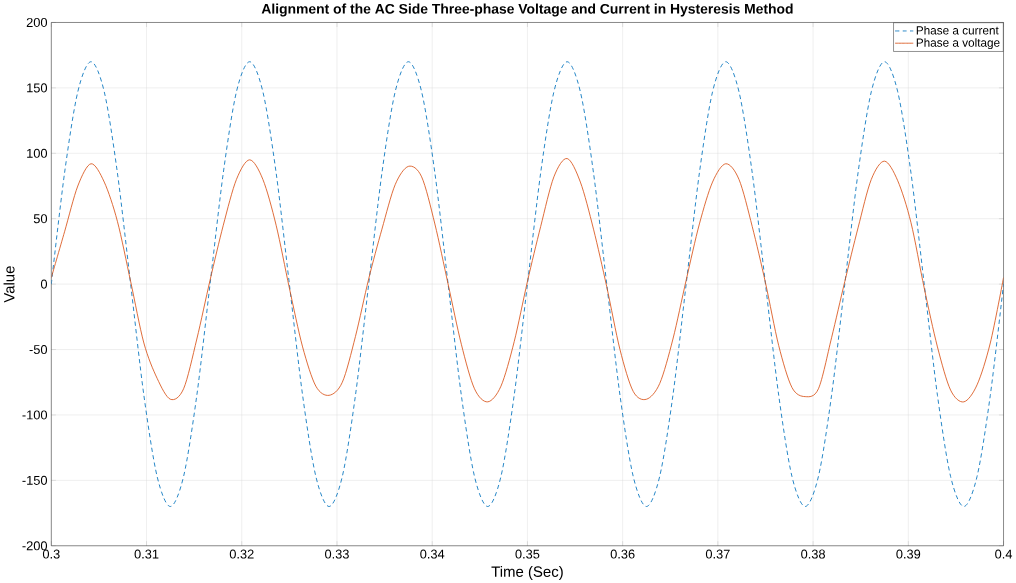 Image resolution: width=1016 pixels, height=583 pixels. What do you see at coordinates (35, 480) in the screenshot?
I see `y-tick-label: -150` at bounding box center [35, 480].